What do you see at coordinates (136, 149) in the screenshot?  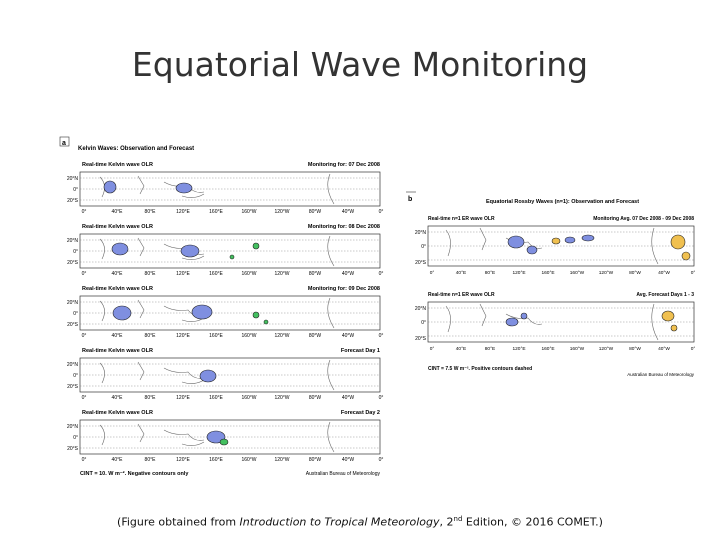 I see `figure-a-title: Kelvin Waves: Observation and Forecast` at bounding box center [136, 149].